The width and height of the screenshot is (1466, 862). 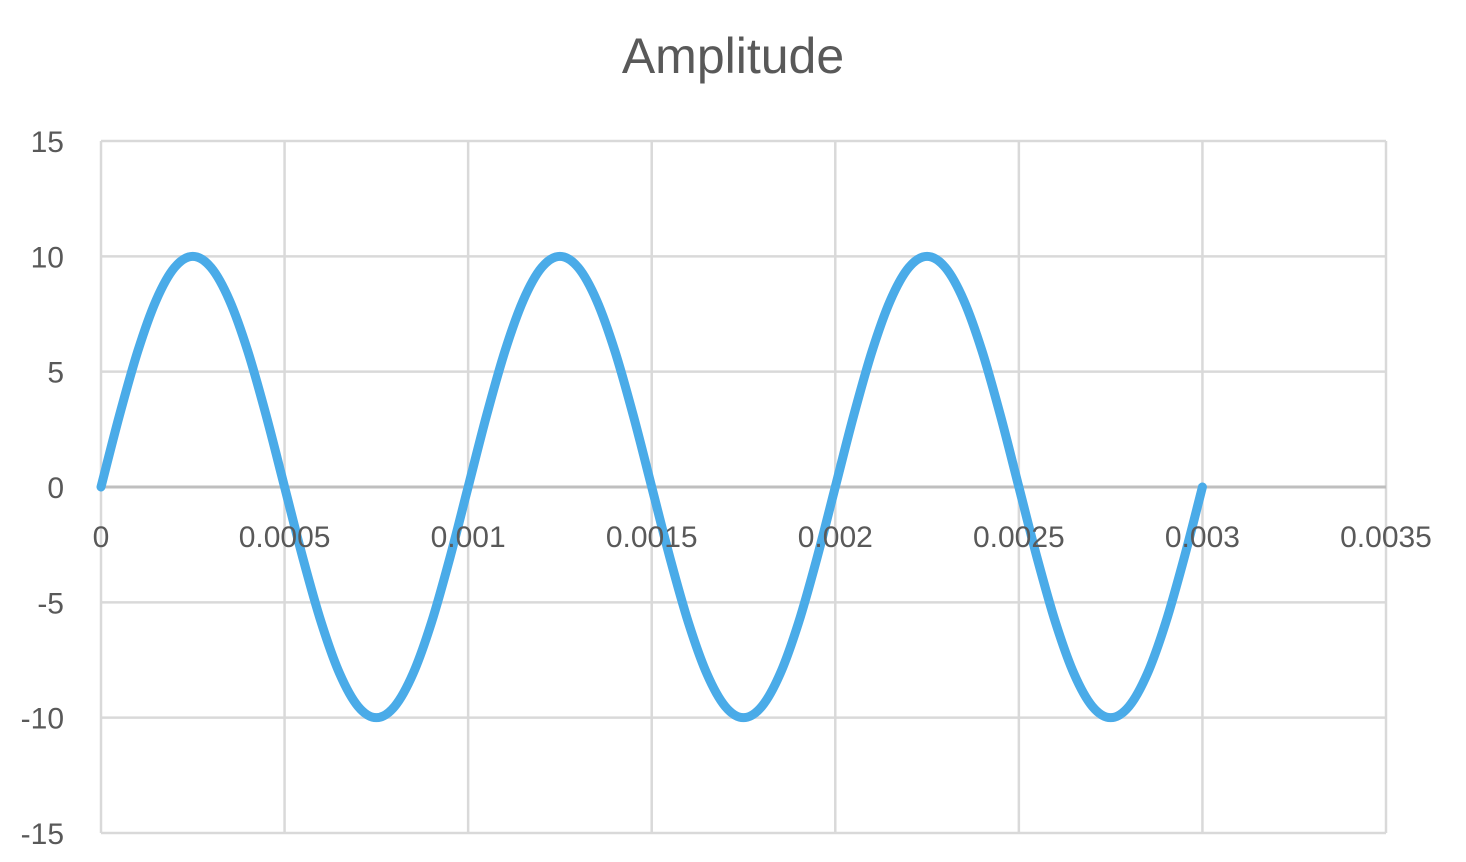 What do you see at coordinates (42, 834) in the screenshot?
I see `y-tick-label: -15` at bounding box center [42, 834].